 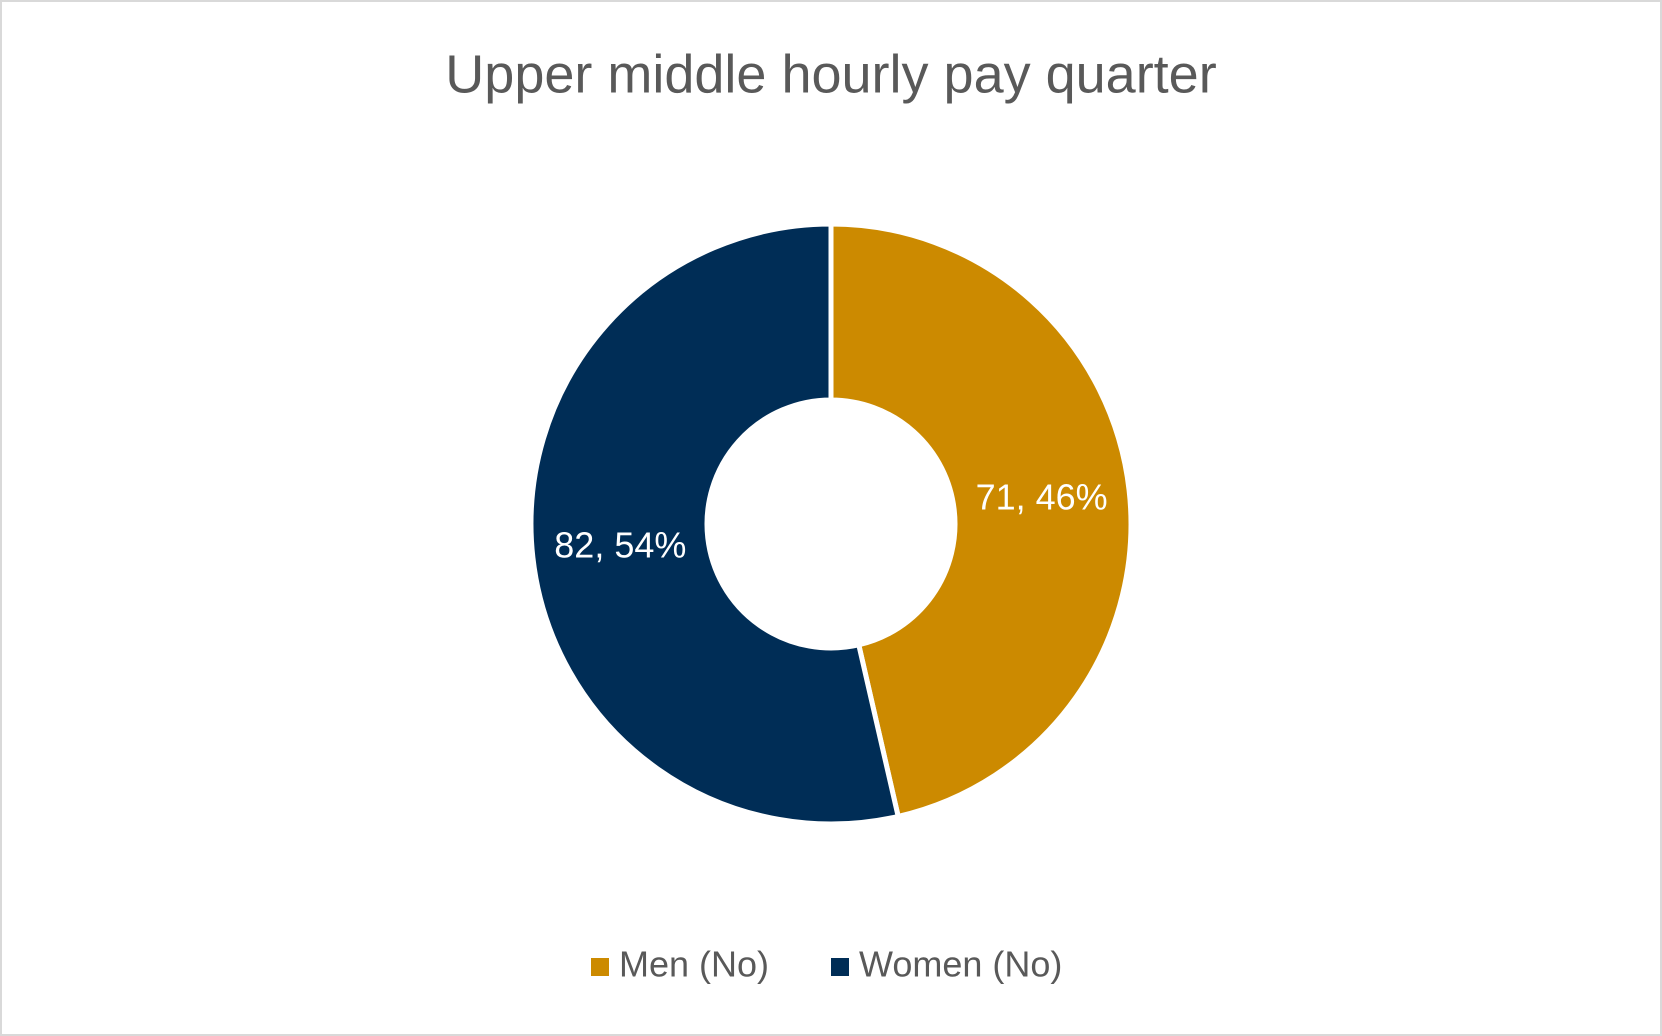 I want to click on legend-label: Men (No), so click(x=694, y=964).